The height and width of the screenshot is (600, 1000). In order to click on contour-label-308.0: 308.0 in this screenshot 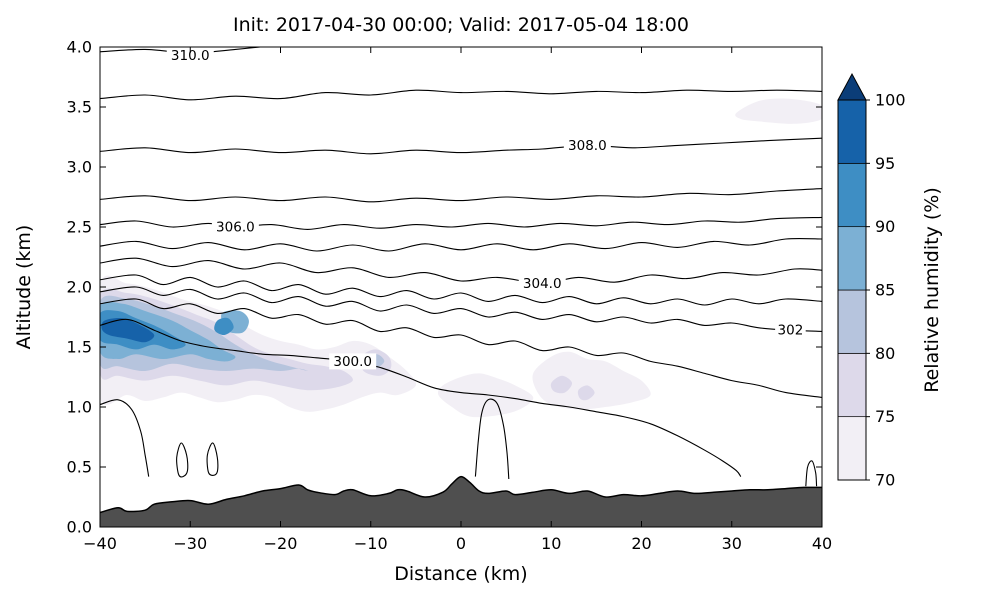, I will do `click(587, 146)`.